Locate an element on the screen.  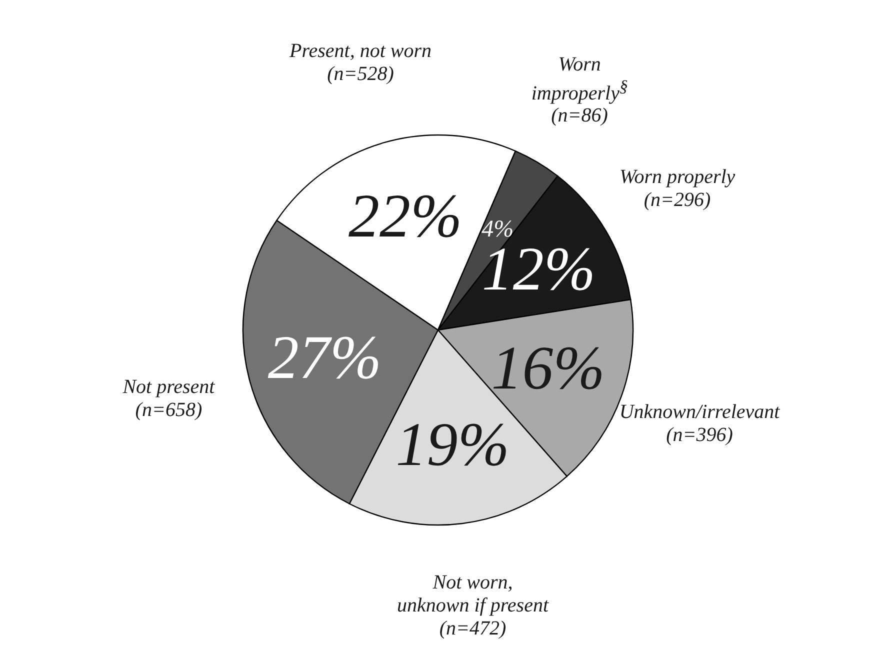
data-label: 4% is located at coordinates (498, 229).